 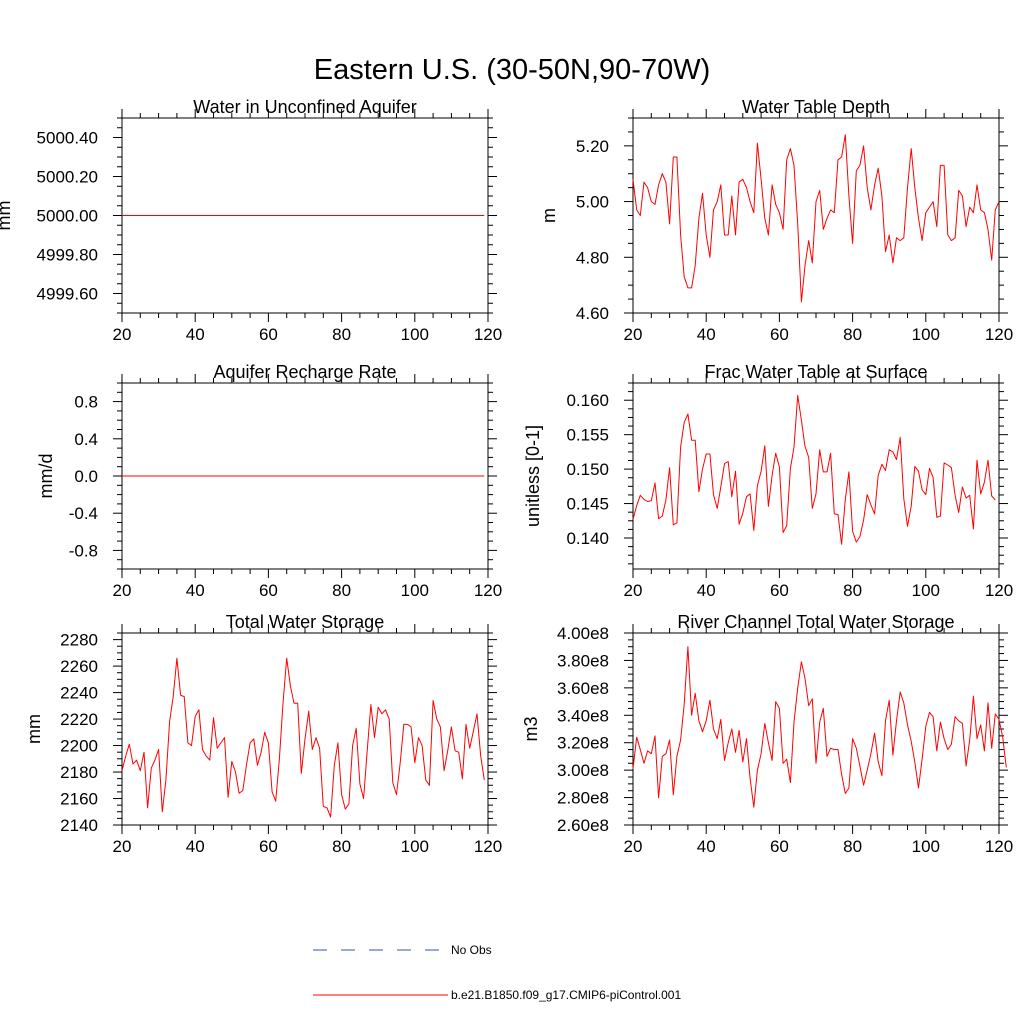 I want to click on panel-title: Aquifer Recharge Rate, so click(x=304, y=372).